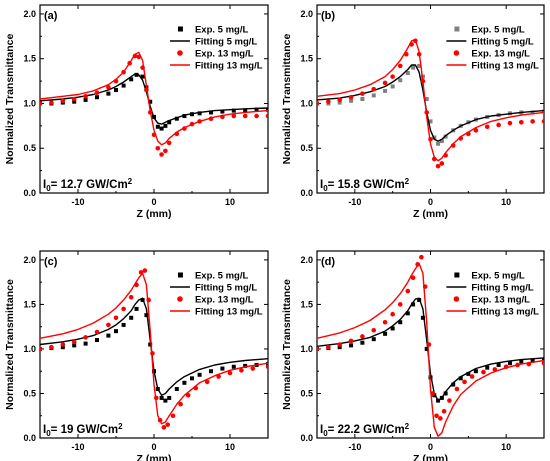 The image size is (550, 461). What do you see at coordinates (224, 300) in the screenshot?
I see `panel-c-legend-text: Exp. 13 mg/L` at bounding box center [224, 300].